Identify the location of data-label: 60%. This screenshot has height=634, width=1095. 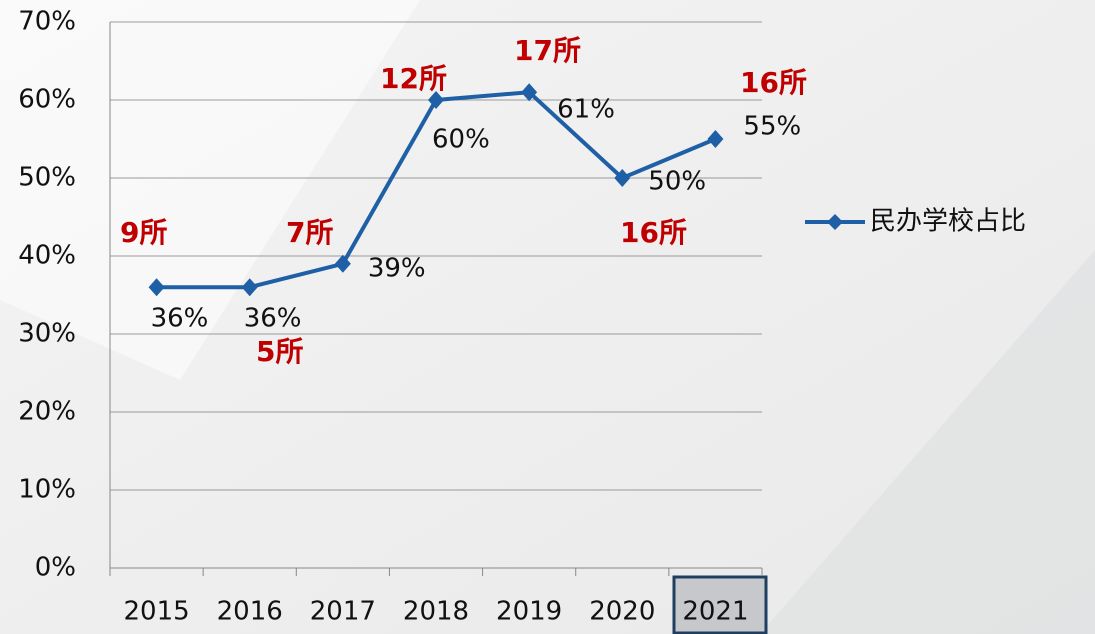
(461, 140).